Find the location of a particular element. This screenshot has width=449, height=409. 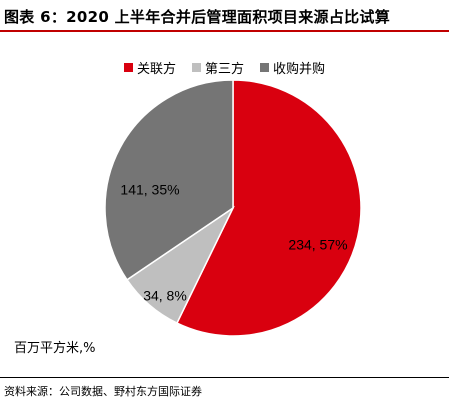

legend-swatch-third-party is located at coordinates (196, 67).